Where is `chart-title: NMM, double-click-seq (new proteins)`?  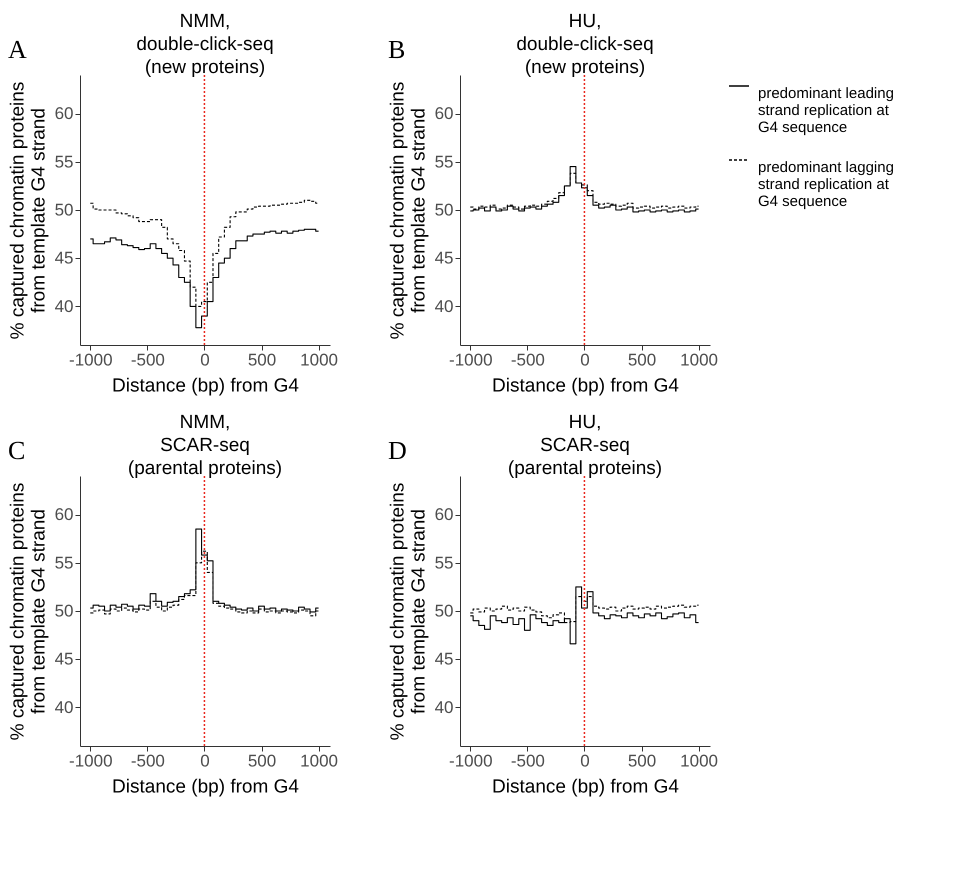
chart-title: NMM, double-click-seq (new proteins) is located at coordinates (205, 44).